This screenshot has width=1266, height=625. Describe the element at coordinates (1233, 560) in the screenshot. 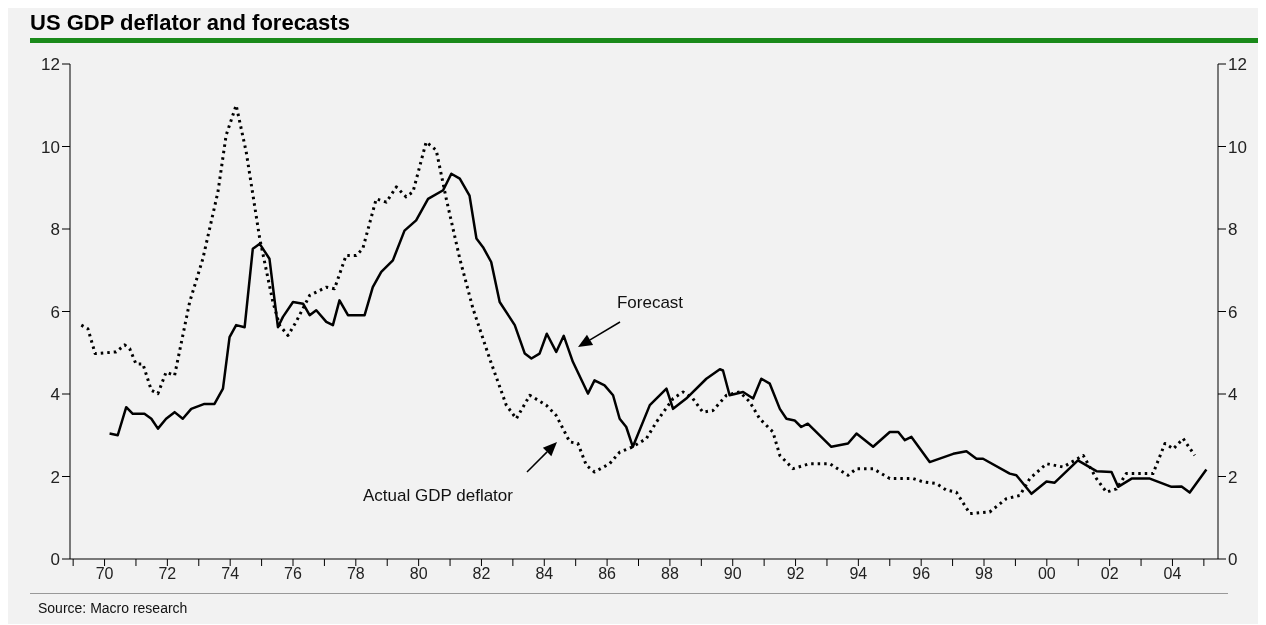

I see `y2-tick-label: 0` at that location.